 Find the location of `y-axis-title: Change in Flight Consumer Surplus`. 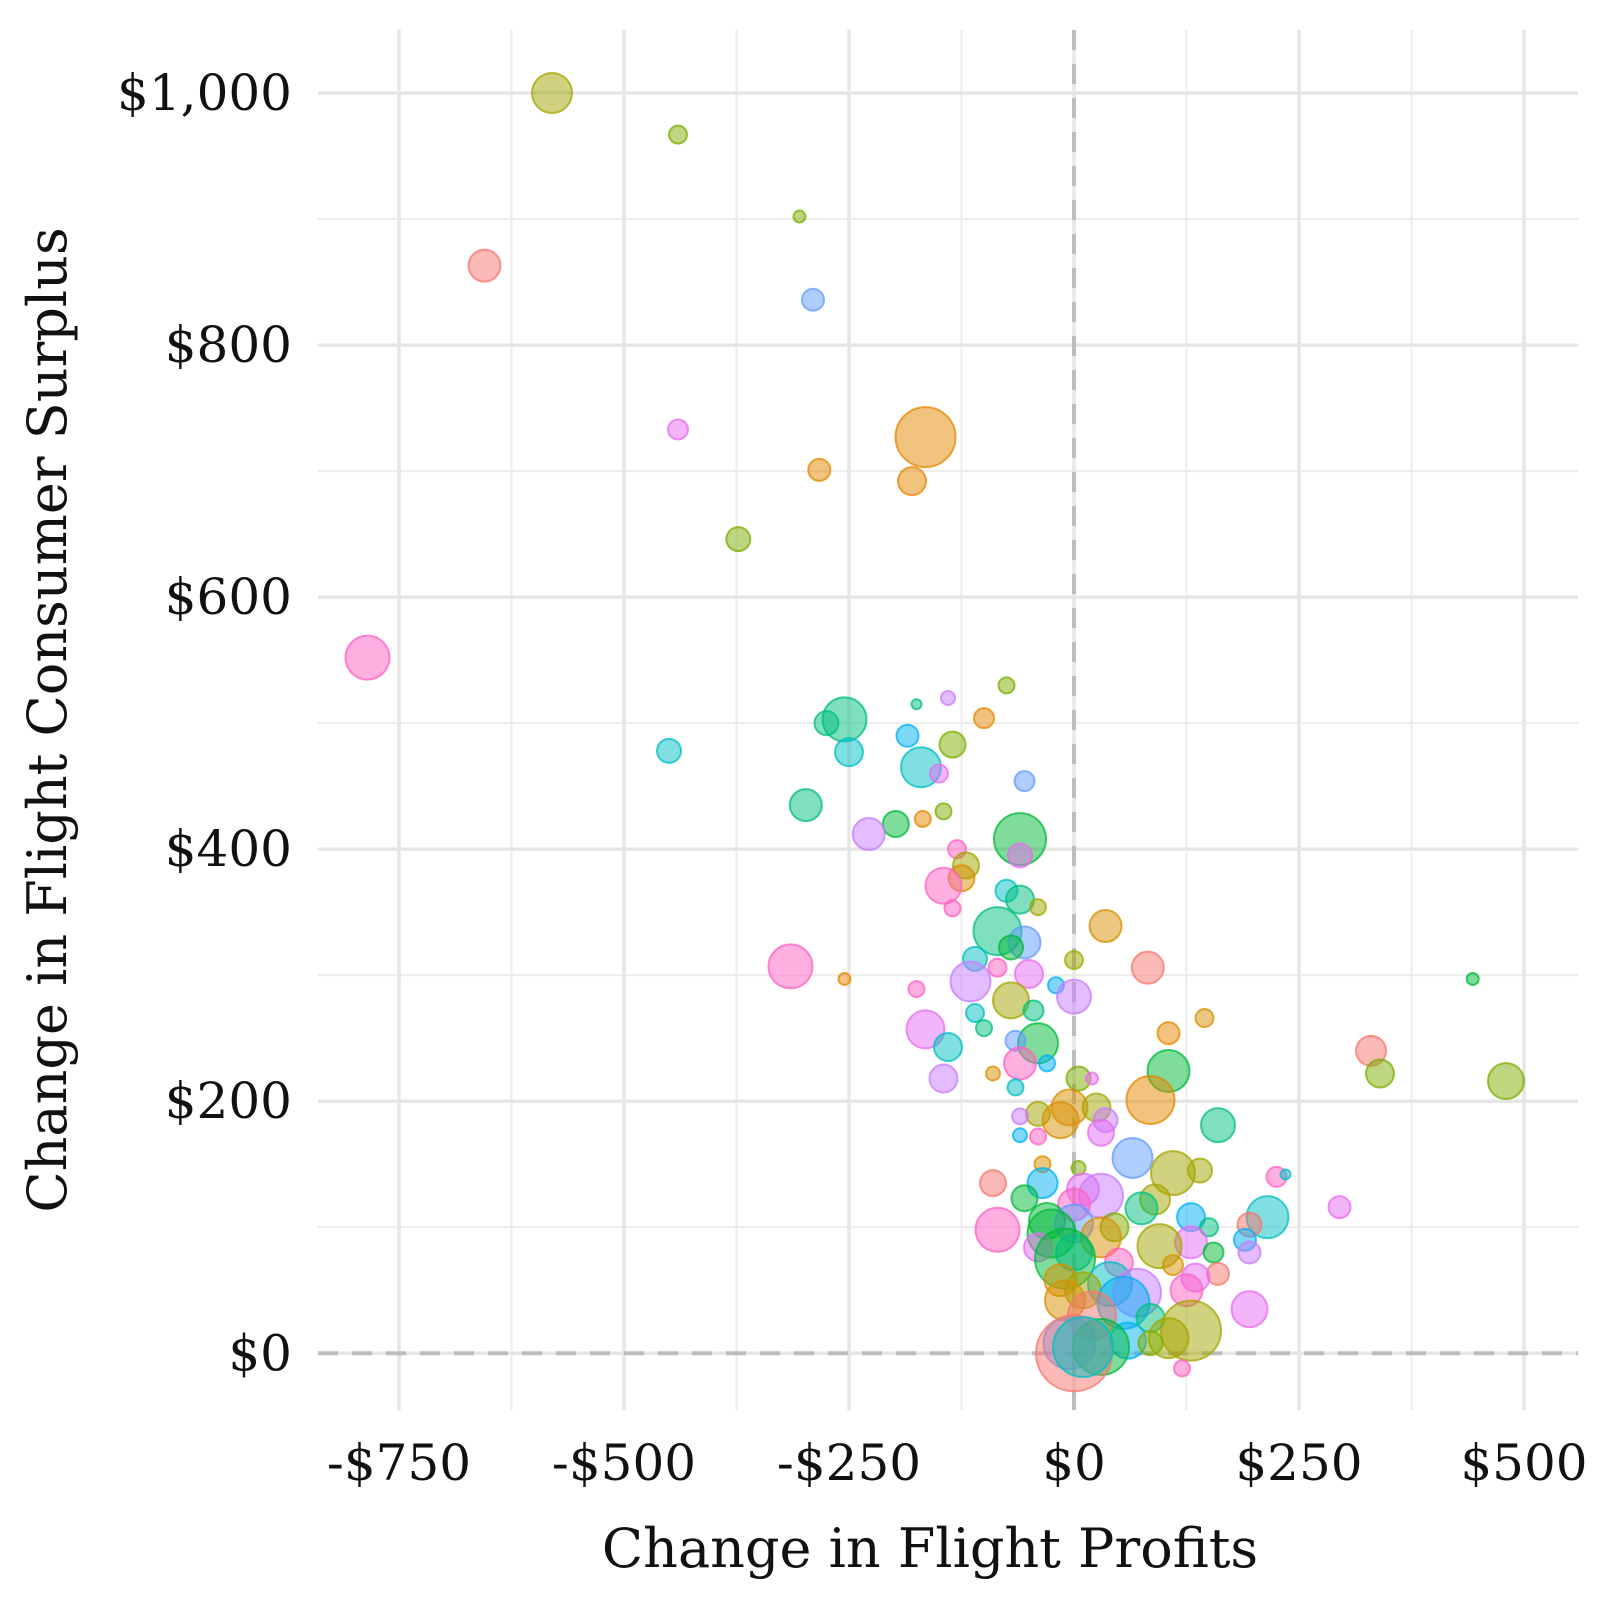

y-axis-title: Change in Flight Consumer Surplus is located at coordinates (47, 719).